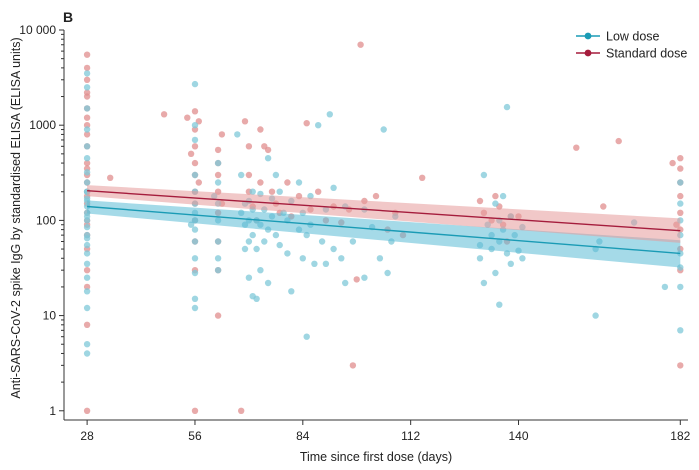  I want to click on x-tick-label: 140, so click(519, 436).